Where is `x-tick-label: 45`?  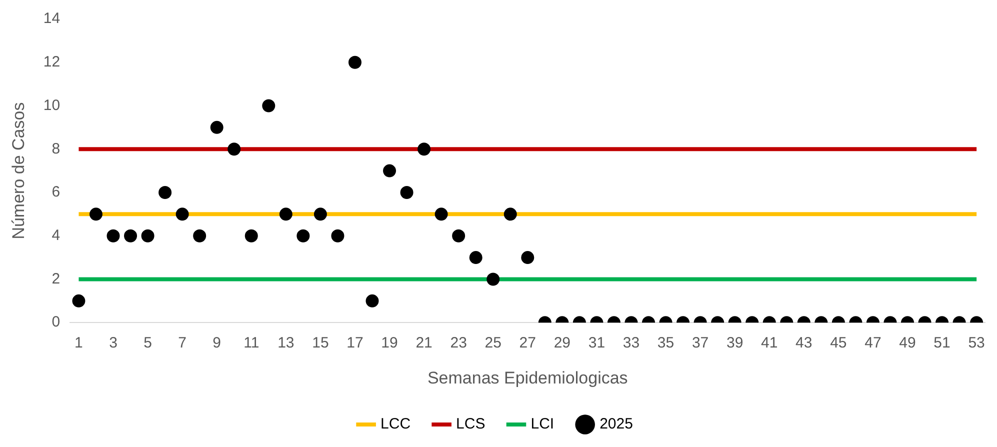
x-tick-label: 45 is located at coordinates (838, 343).